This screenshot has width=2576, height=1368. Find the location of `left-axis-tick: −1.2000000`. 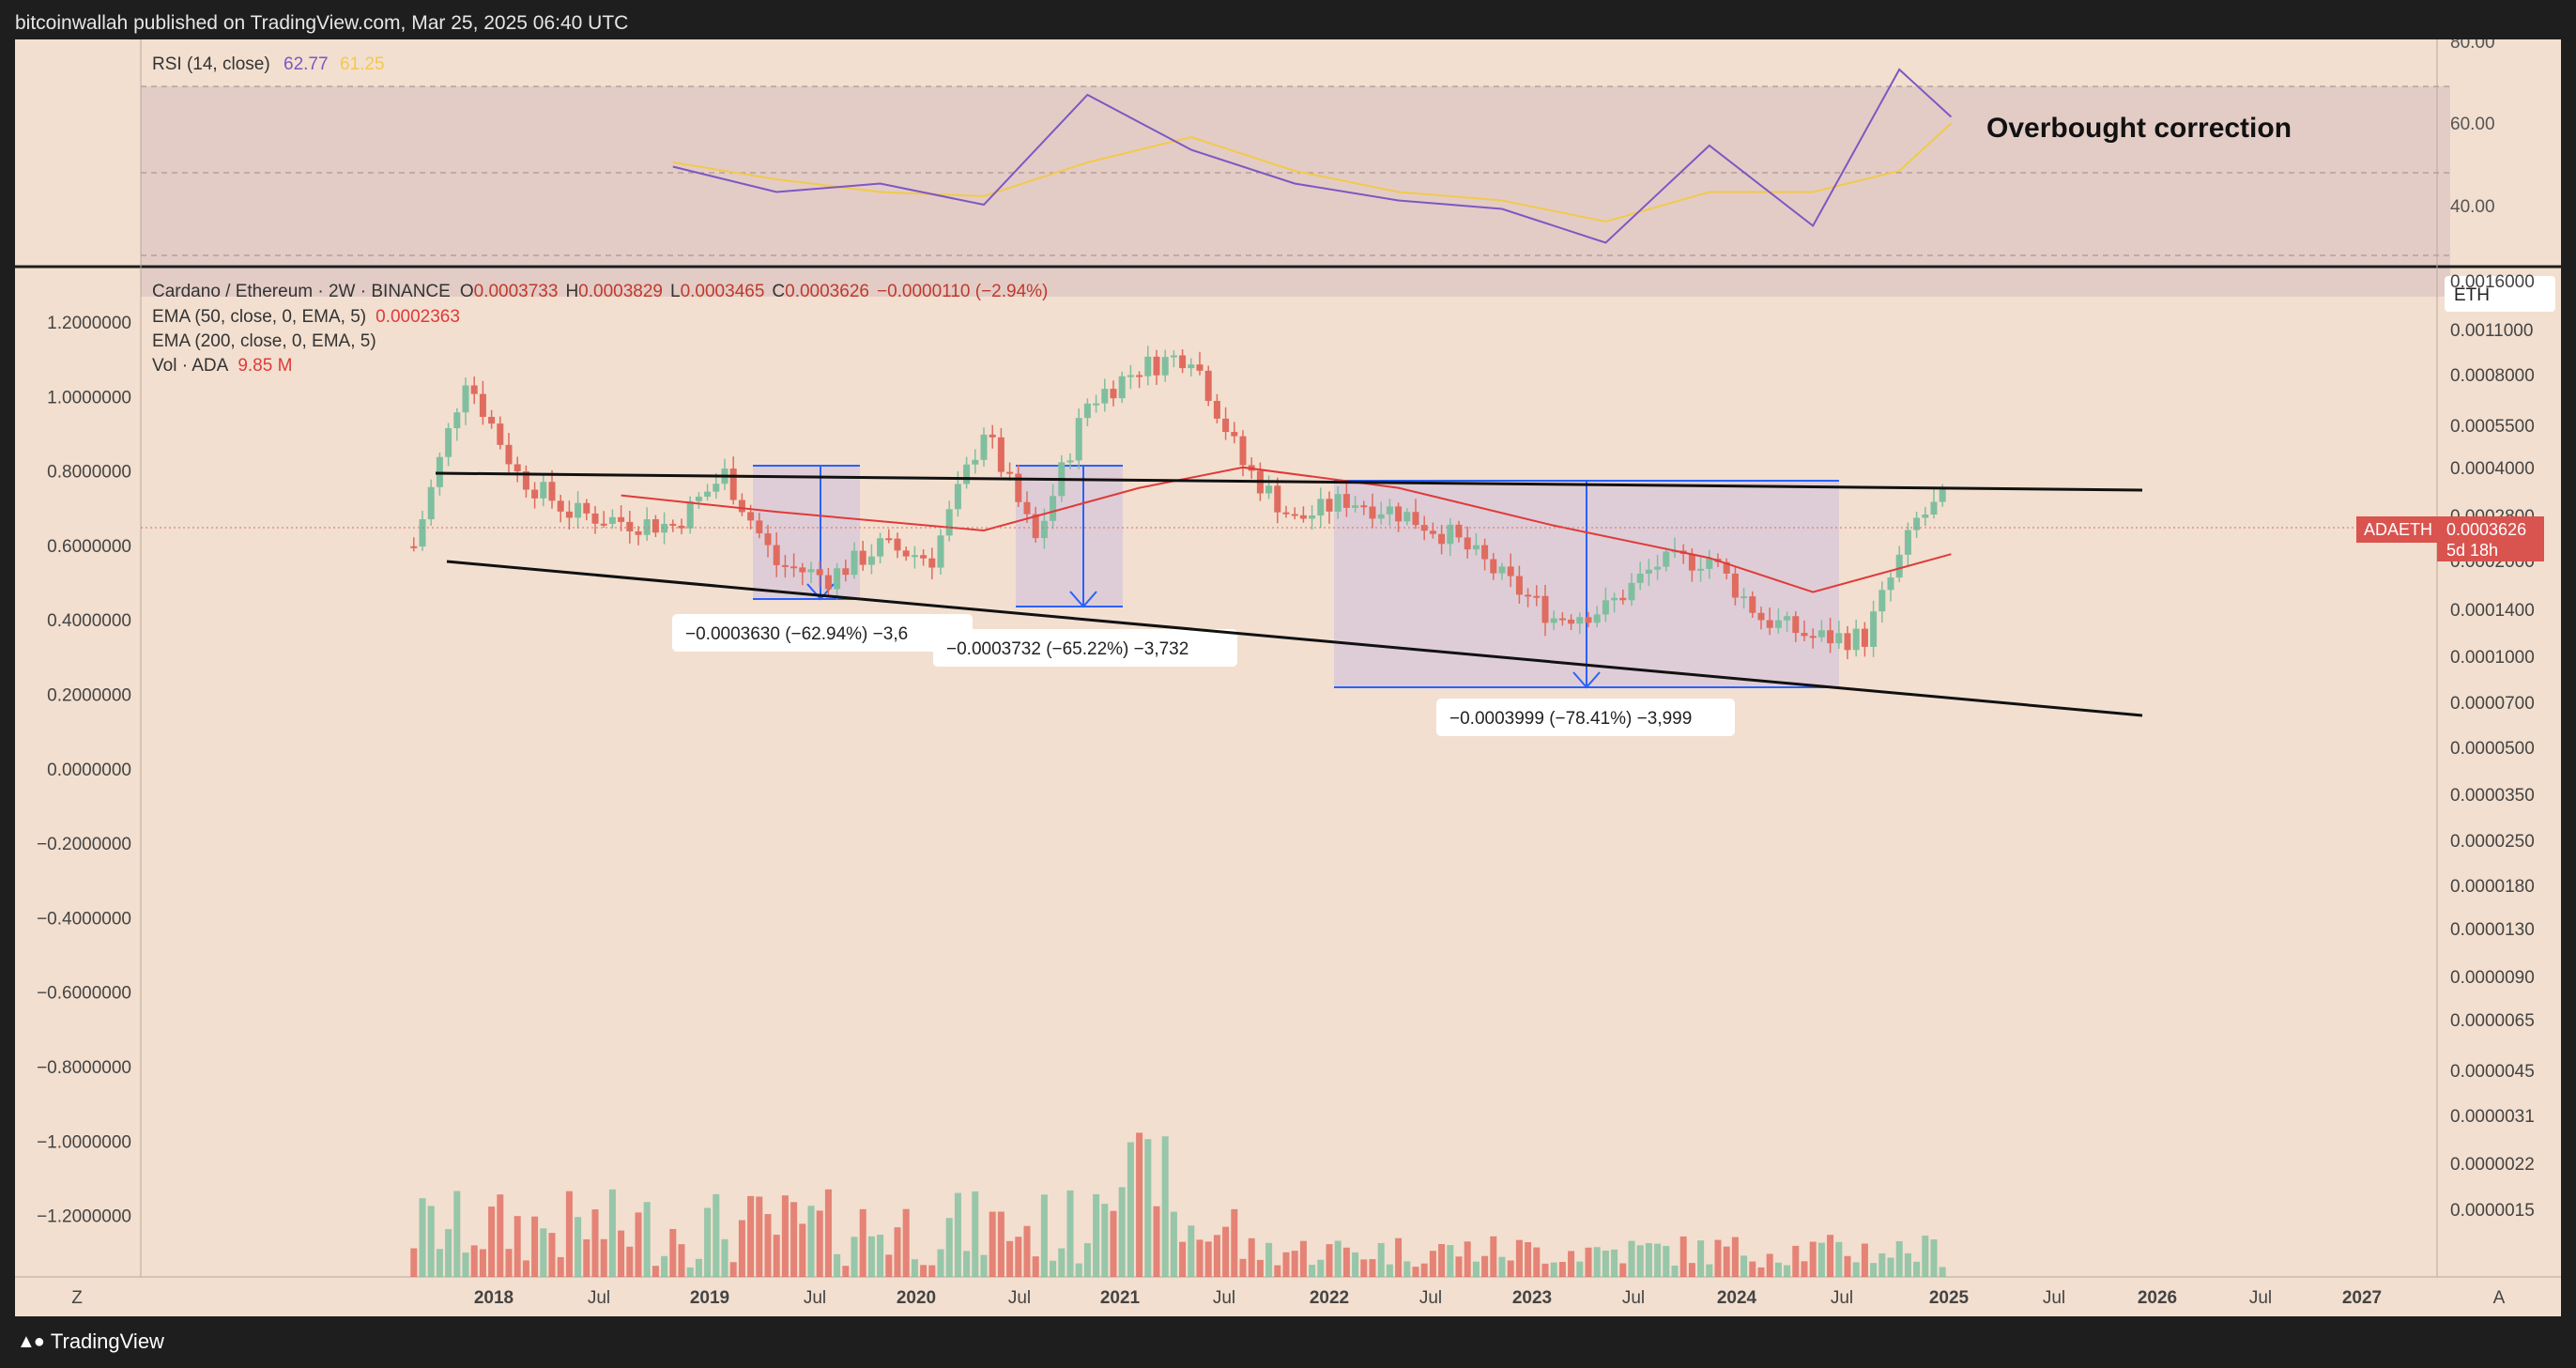

left-axis-tick: −1.2000000 is located at coordinates (84, 1217).